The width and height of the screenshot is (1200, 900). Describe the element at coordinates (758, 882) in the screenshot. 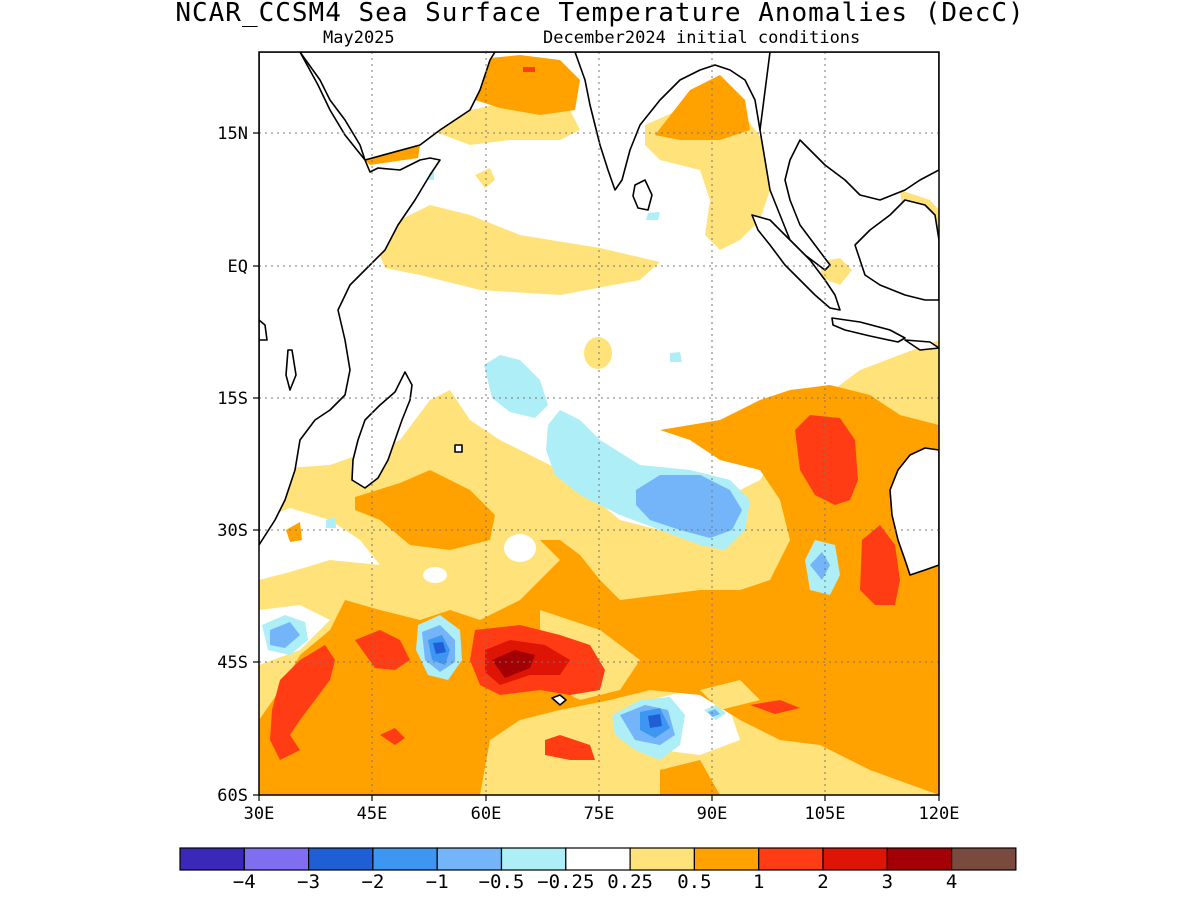

I see `colorbar-label: 1` at that location.